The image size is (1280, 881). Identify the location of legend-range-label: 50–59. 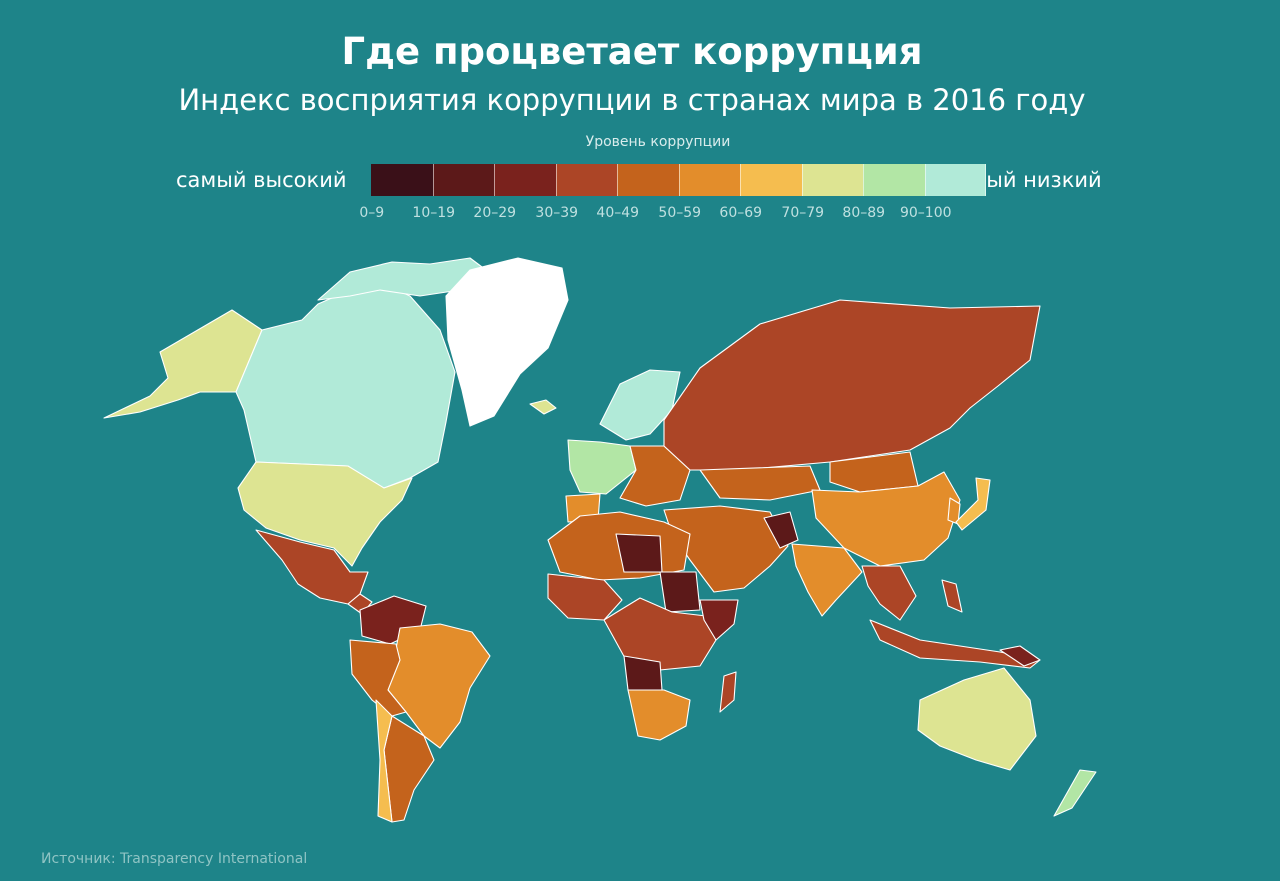
(680, 213).